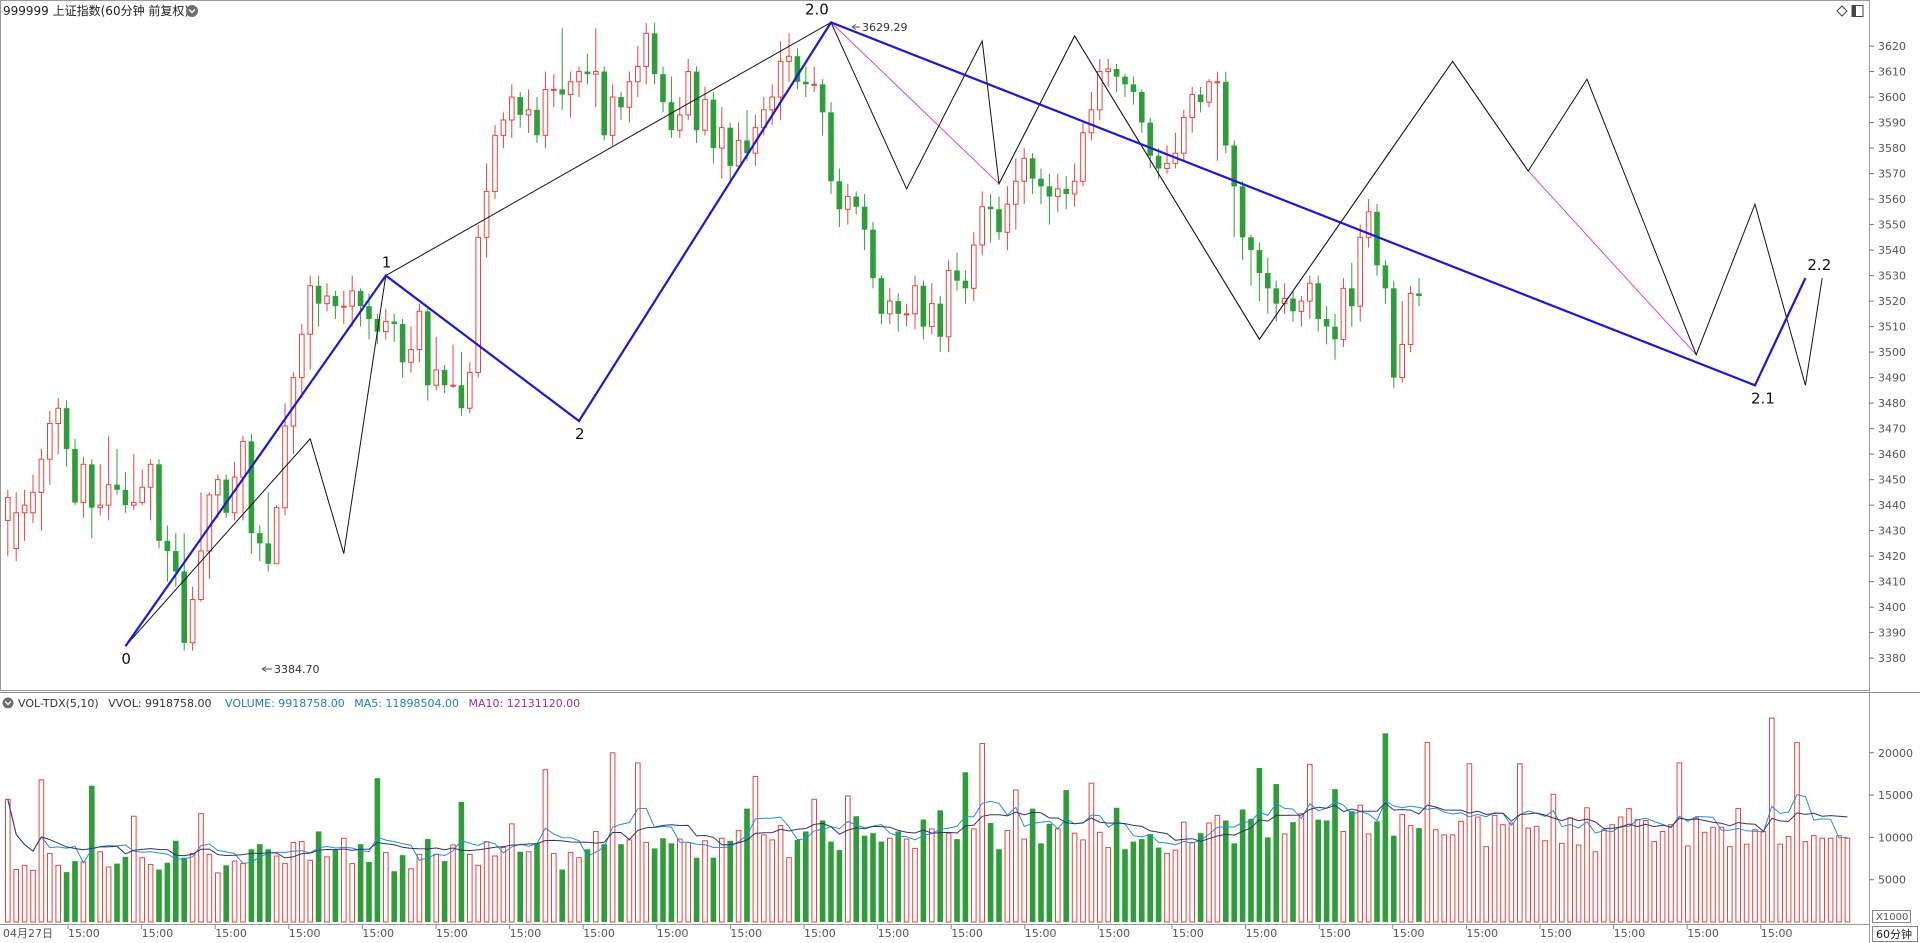 The height and width of the screenshot is (943, 1920). What do you see at coordinates (927, 829) in the screenshot?
I see `volume-ma5-line` at bounding box center [927, 829].